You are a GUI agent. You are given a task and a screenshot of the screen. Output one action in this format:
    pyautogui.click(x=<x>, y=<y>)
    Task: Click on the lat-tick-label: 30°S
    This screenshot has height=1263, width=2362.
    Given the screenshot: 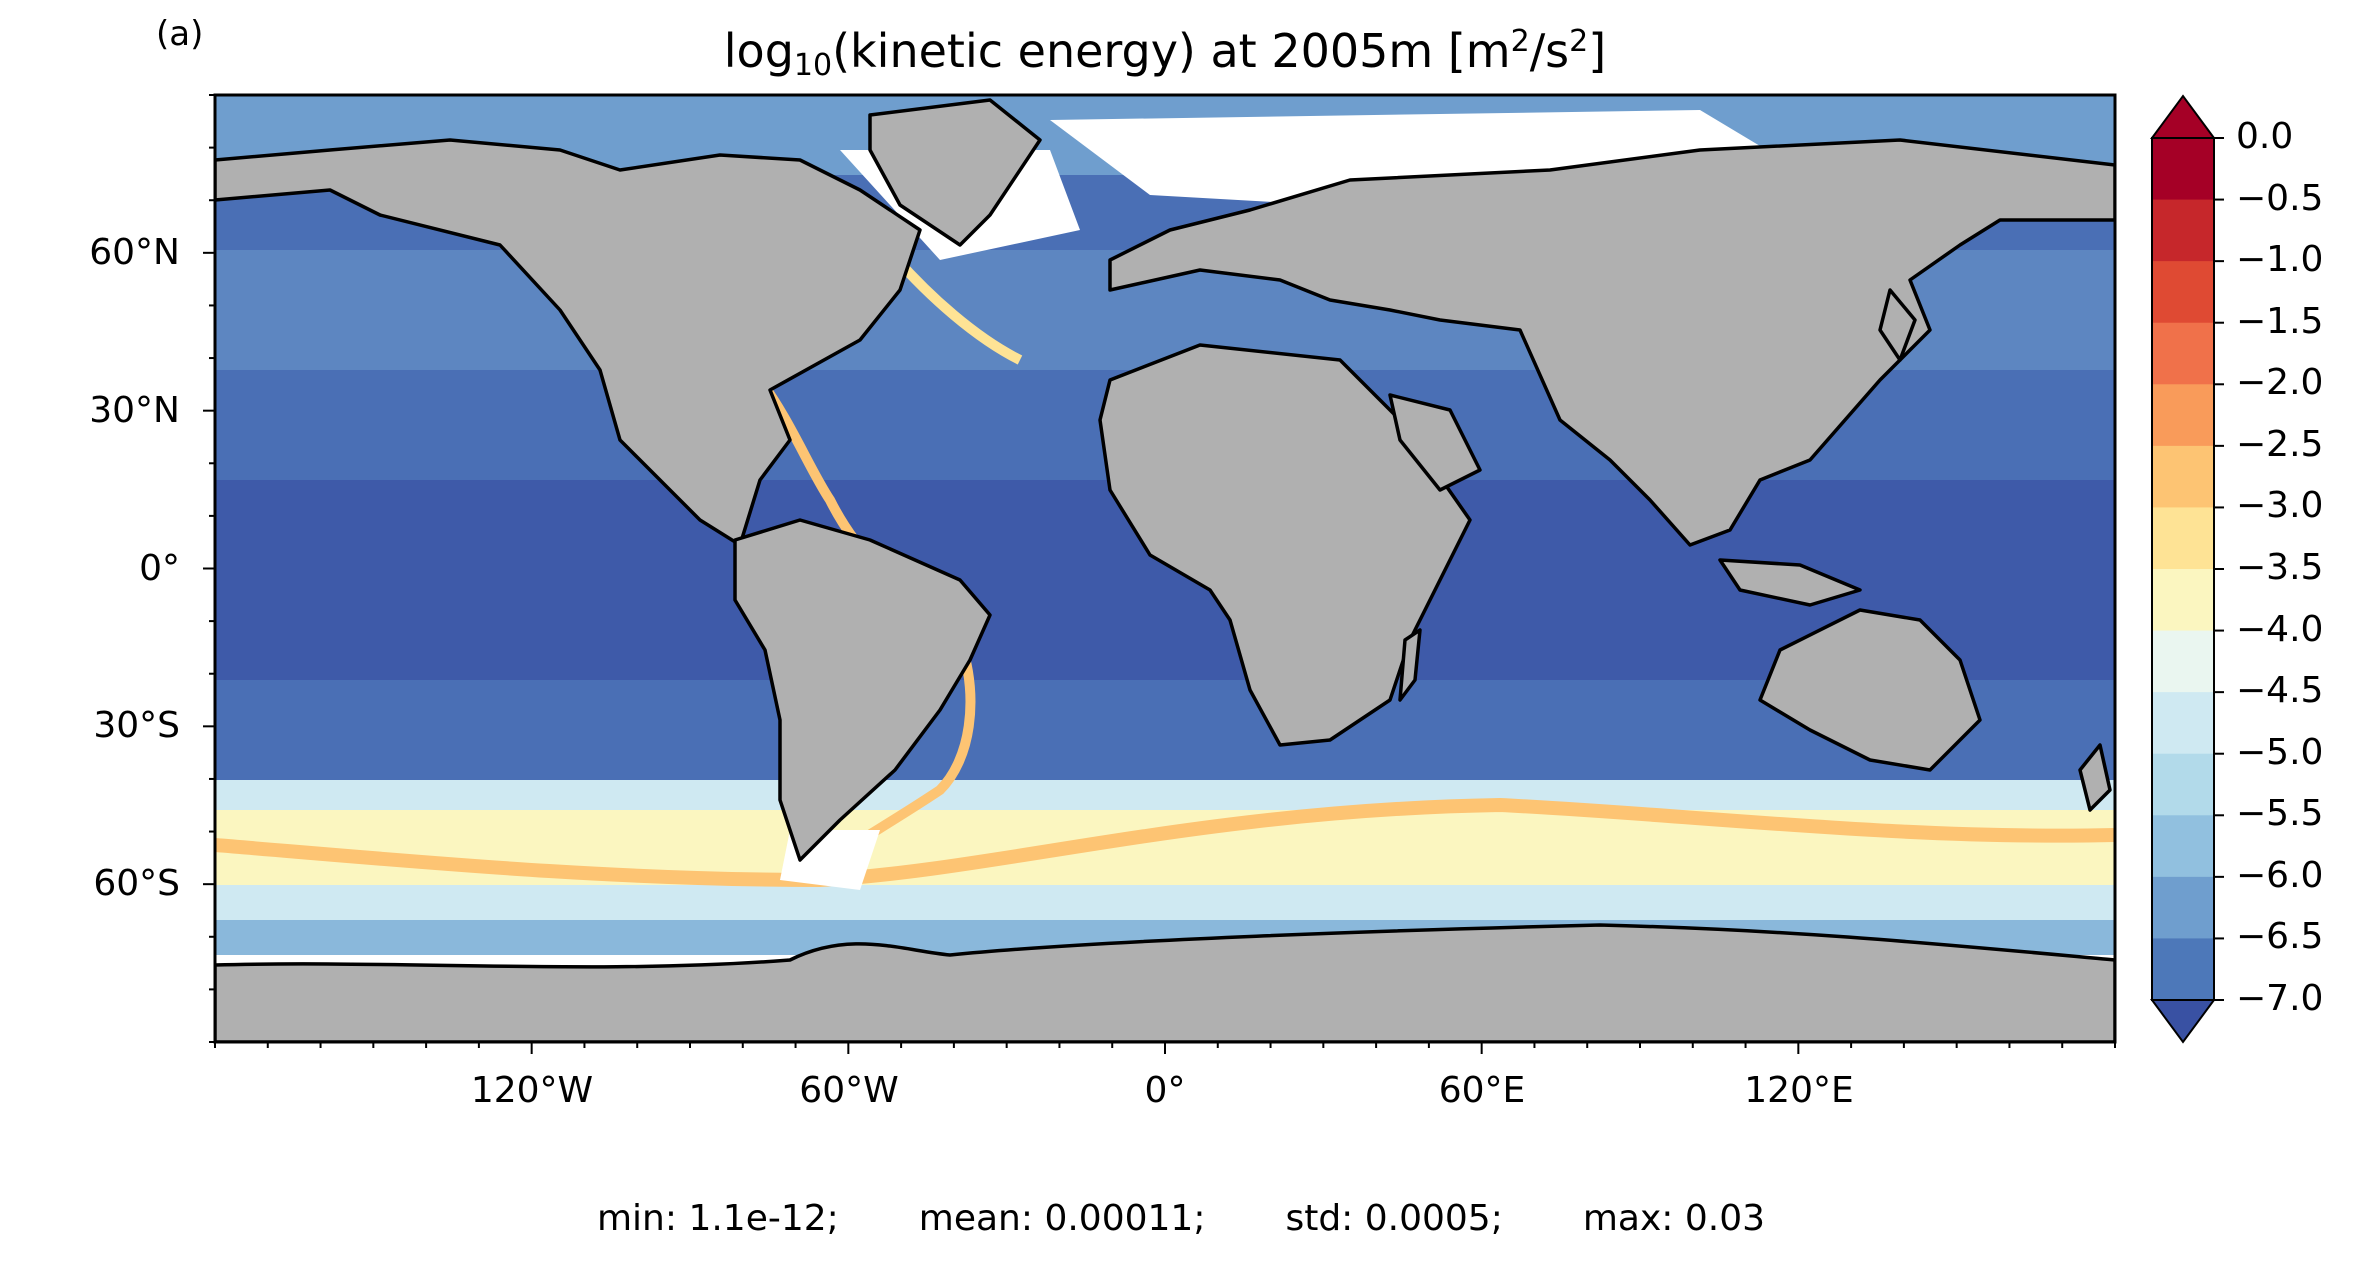 What is the action you would take?
    pyautogui.click(x=136, y=725)
    